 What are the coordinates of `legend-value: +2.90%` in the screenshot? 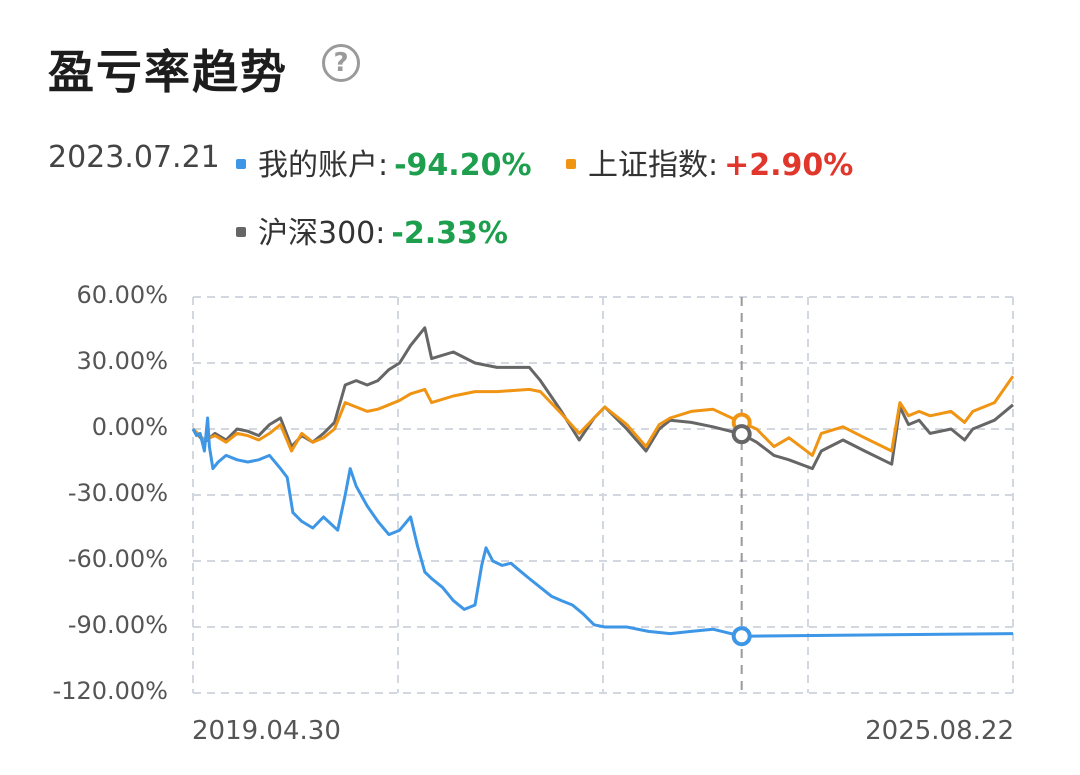 It's located at (789, 165).